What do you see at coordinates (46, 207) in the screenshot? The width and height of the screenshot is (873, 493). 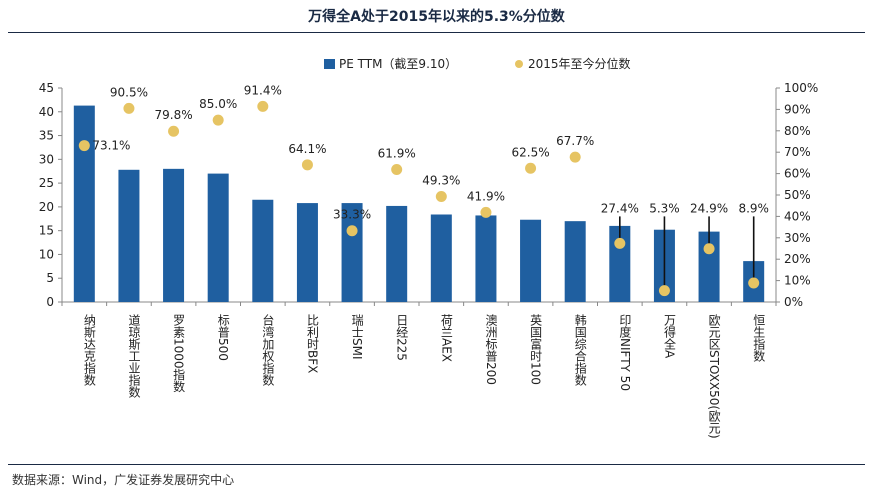 I see `left-tick-label: 20` at bounding box center [46, 207].